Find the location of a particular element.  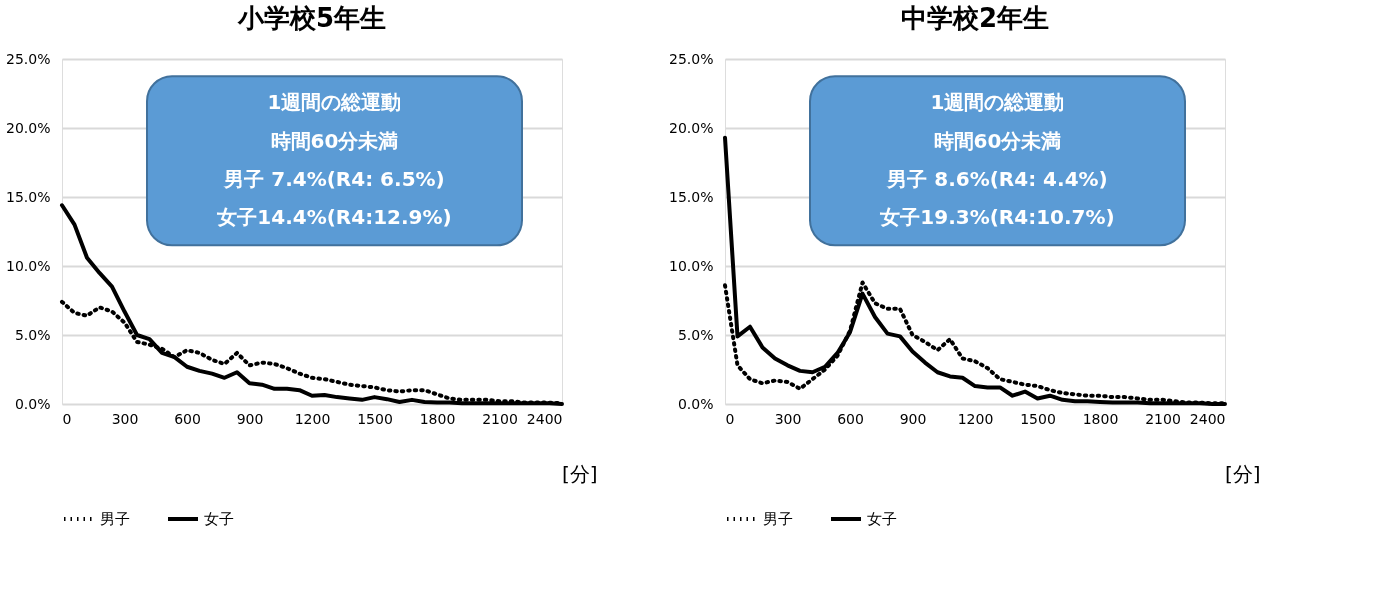

annotation: 女子14.4%(R4:12.9%) is located at coordinates (334, 217).